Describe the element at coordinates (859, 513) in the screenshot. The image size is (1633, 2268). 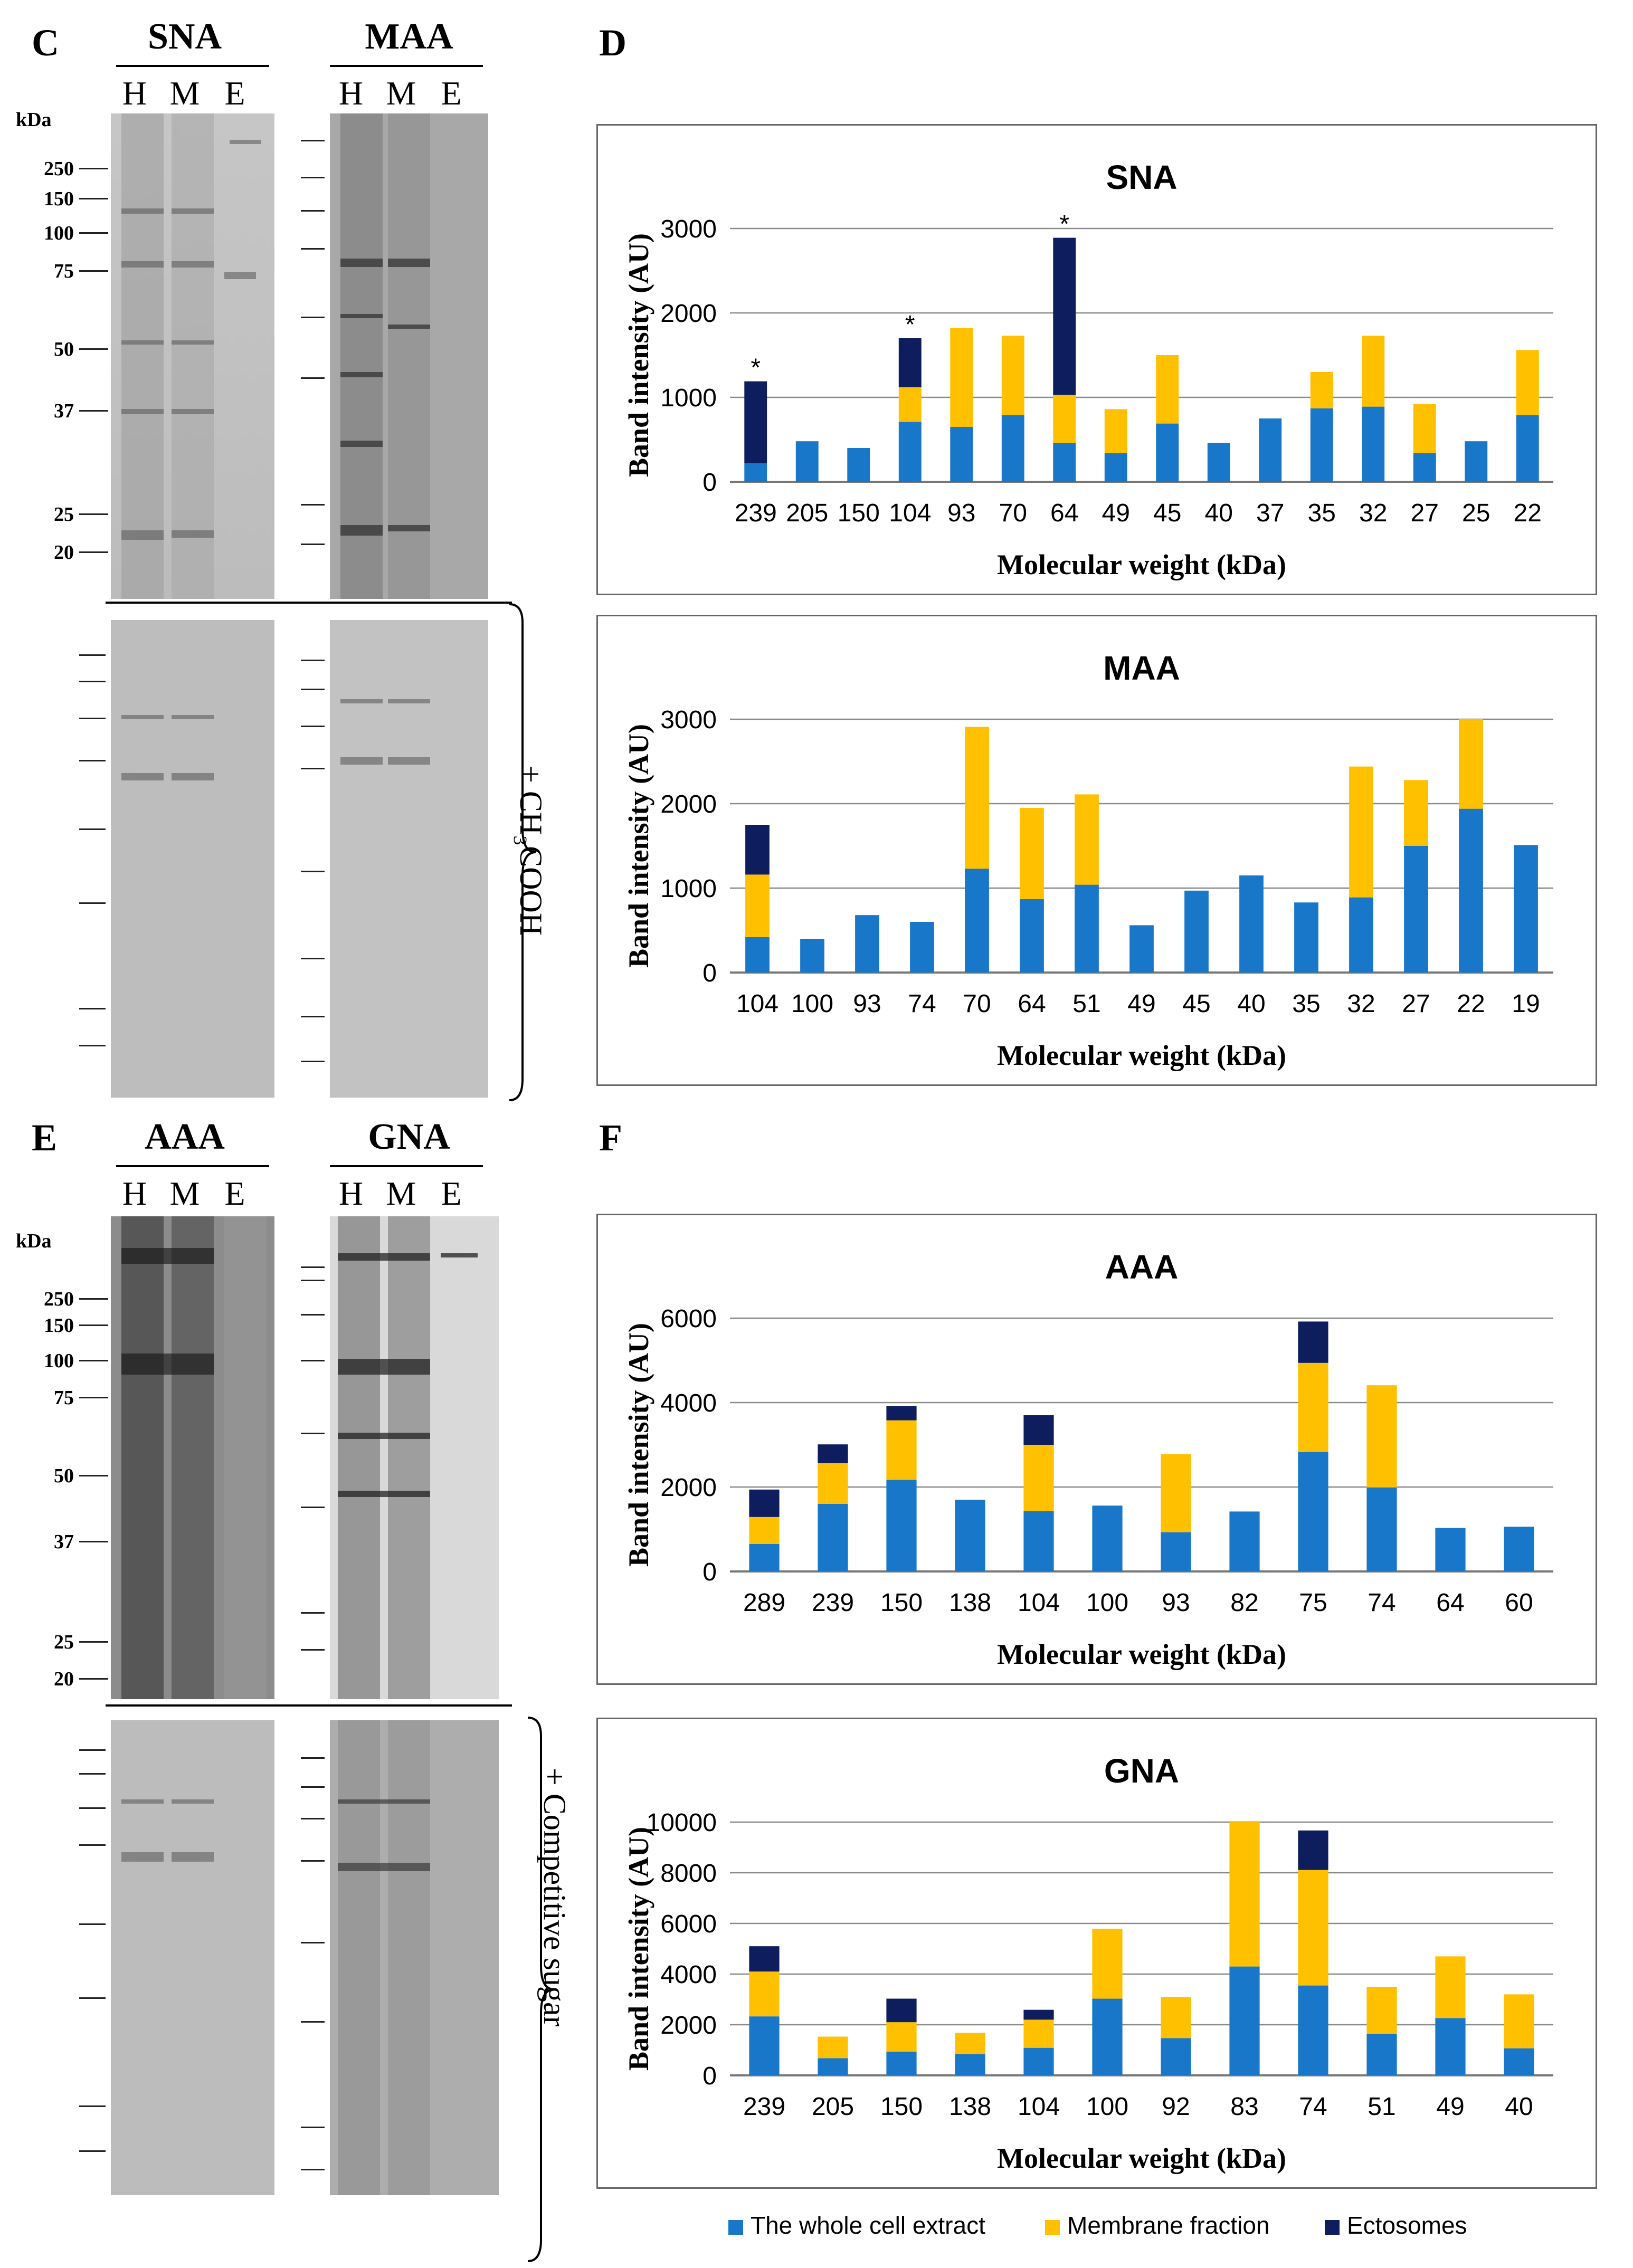
I see `x-tick-label: 150` at that location.